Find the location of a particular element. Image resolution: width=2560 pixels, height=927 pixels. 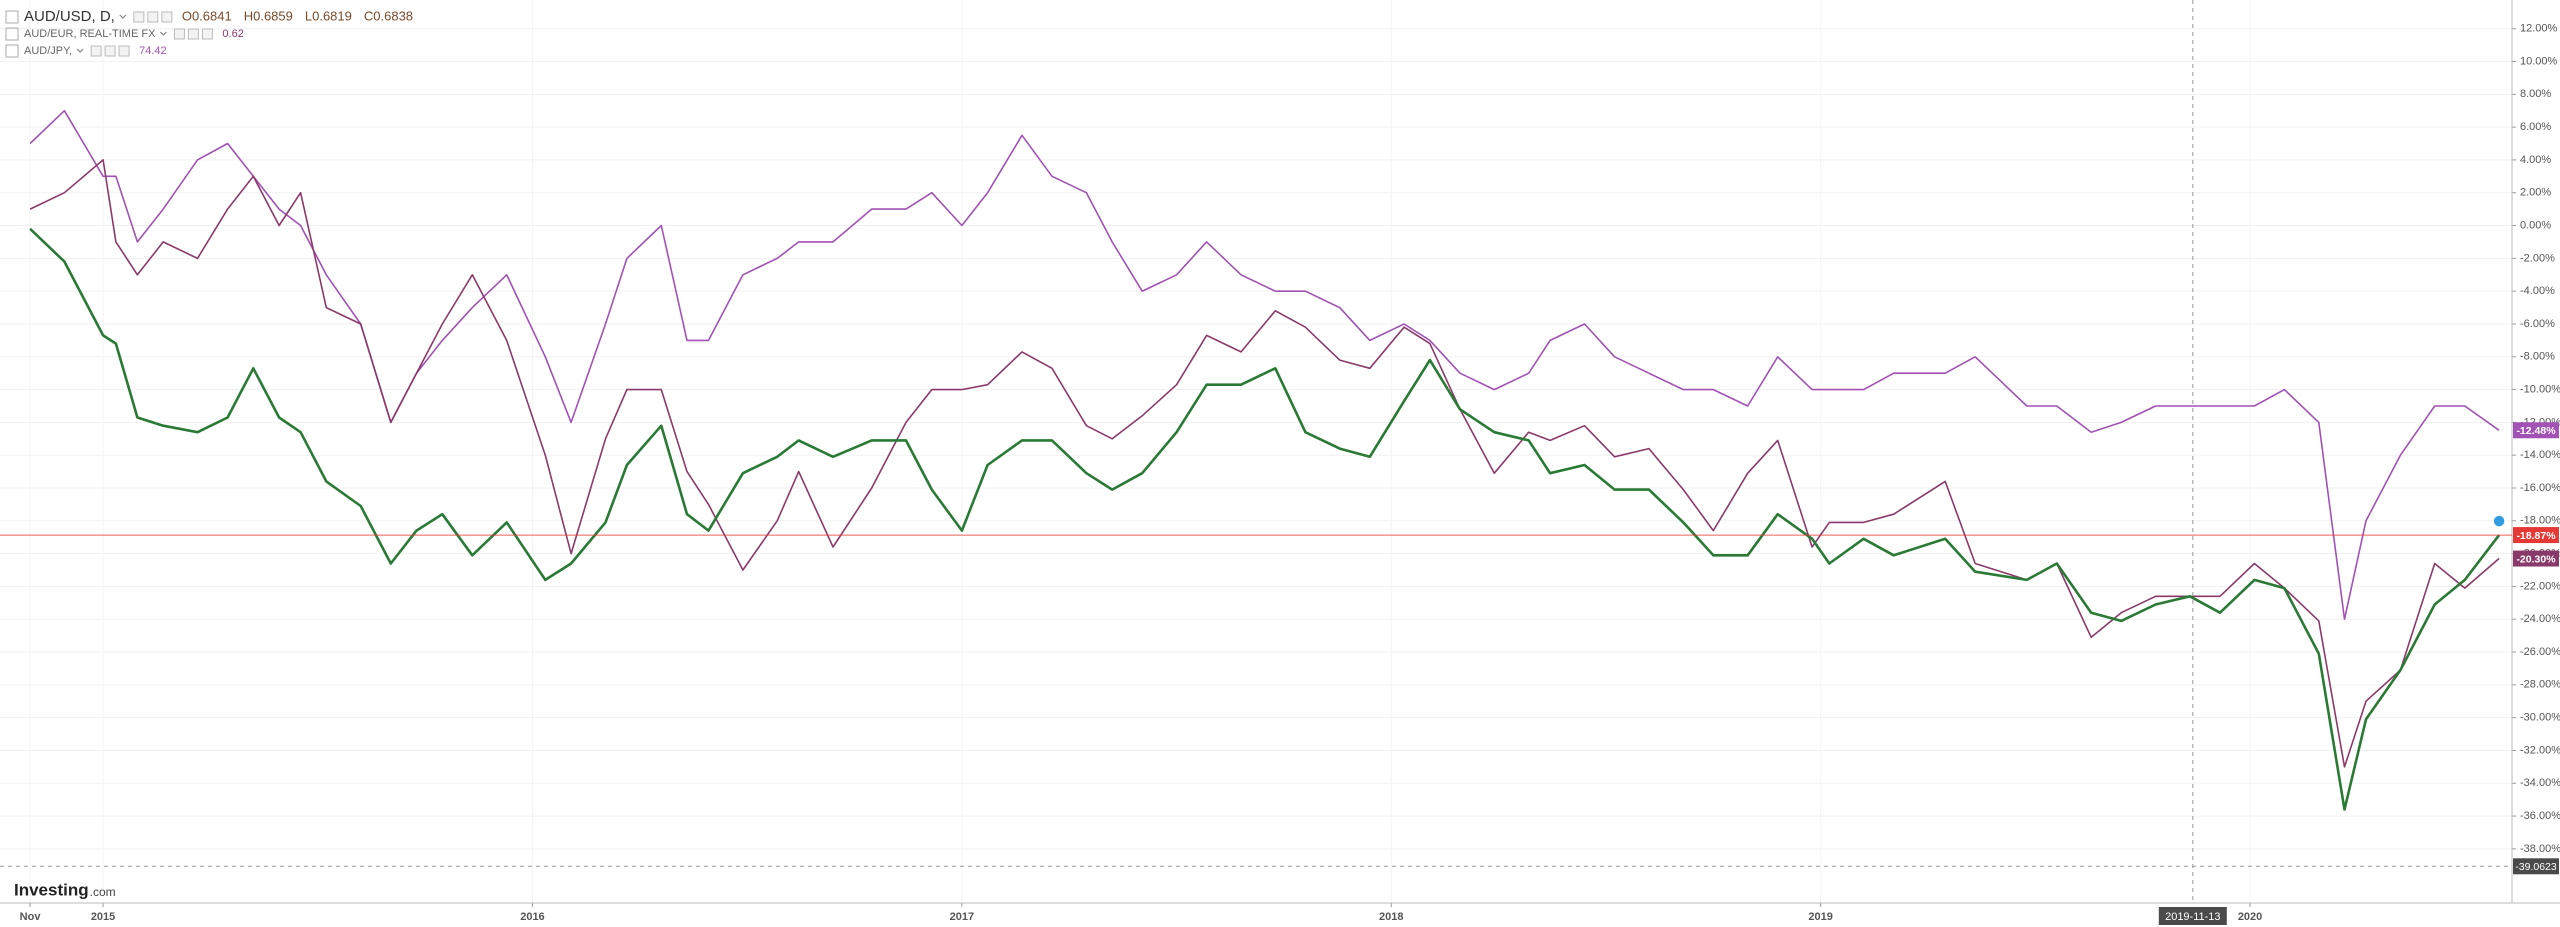

y-tick-label: -16.00% is located at coordinates (2540, 488).